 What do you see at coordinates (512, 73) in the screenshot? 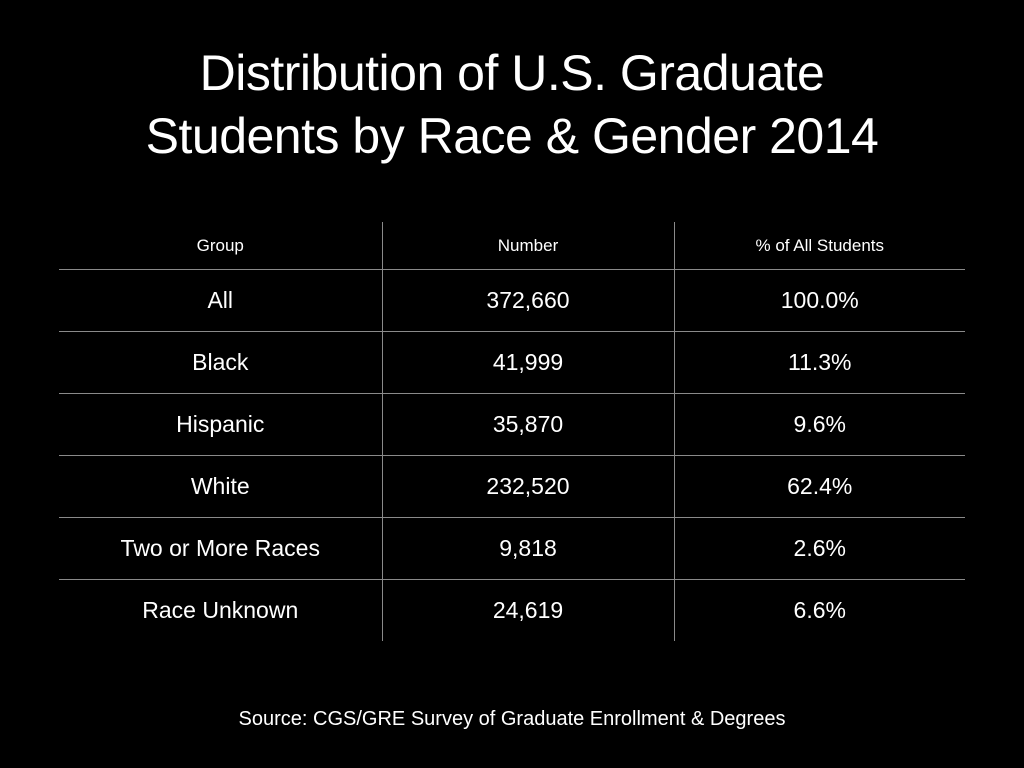
I see `slide-title-line-1: Distribution of U.S. Graduate` at bounding box center [512, 73].